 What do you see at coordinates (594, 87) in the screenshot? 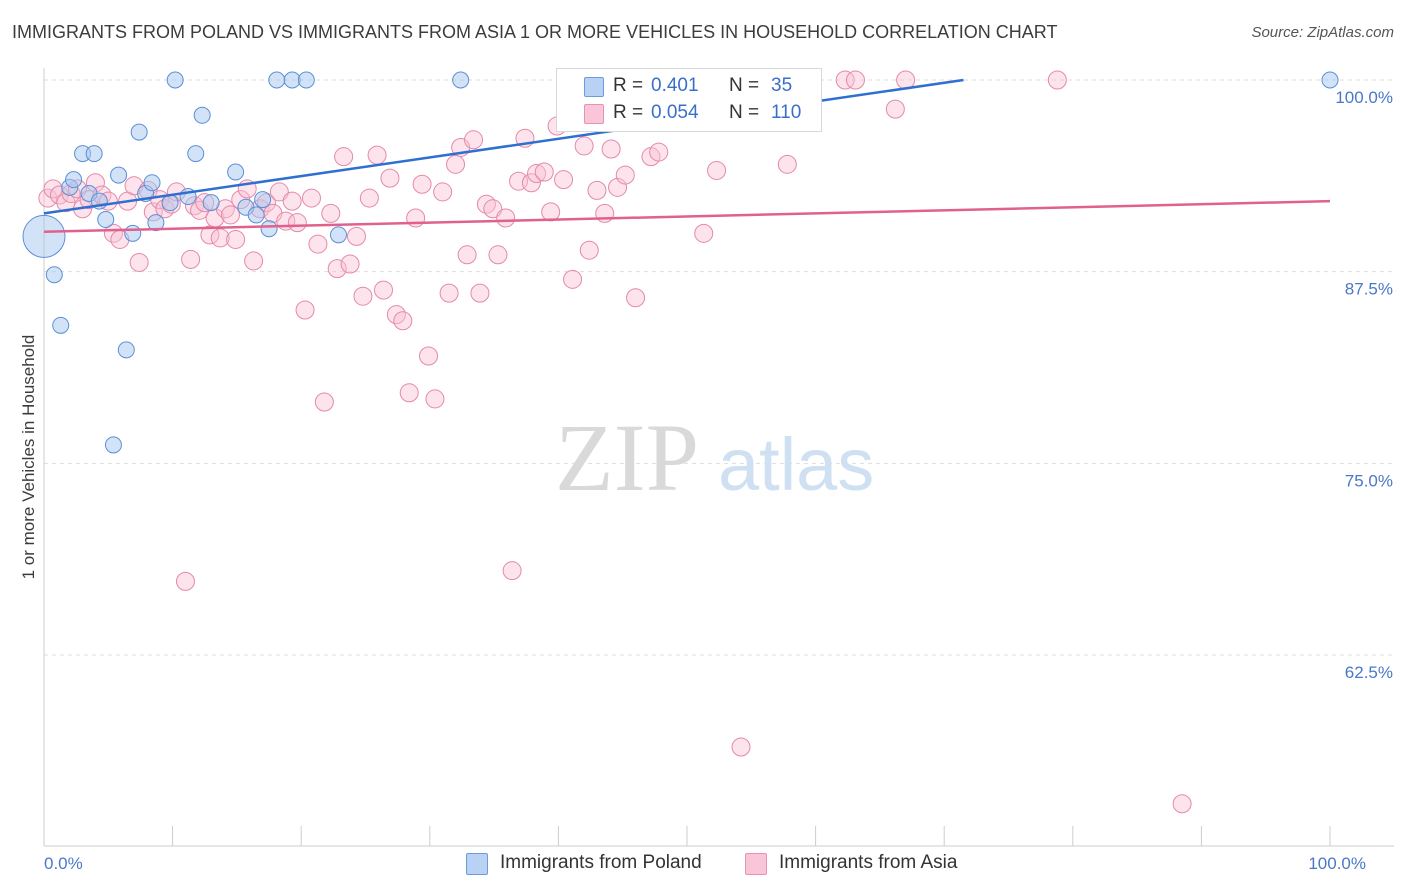
I see `legend-swatch-poland` at bounding box center [594, 87].